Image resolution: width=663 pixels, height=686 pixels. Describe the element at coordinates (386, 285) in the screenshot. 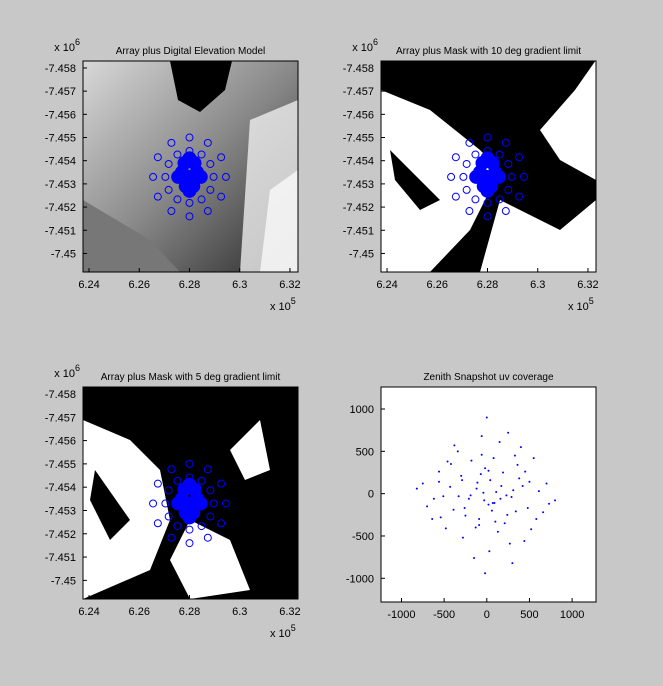

I see `x-tick-label: 6.24` at that location.